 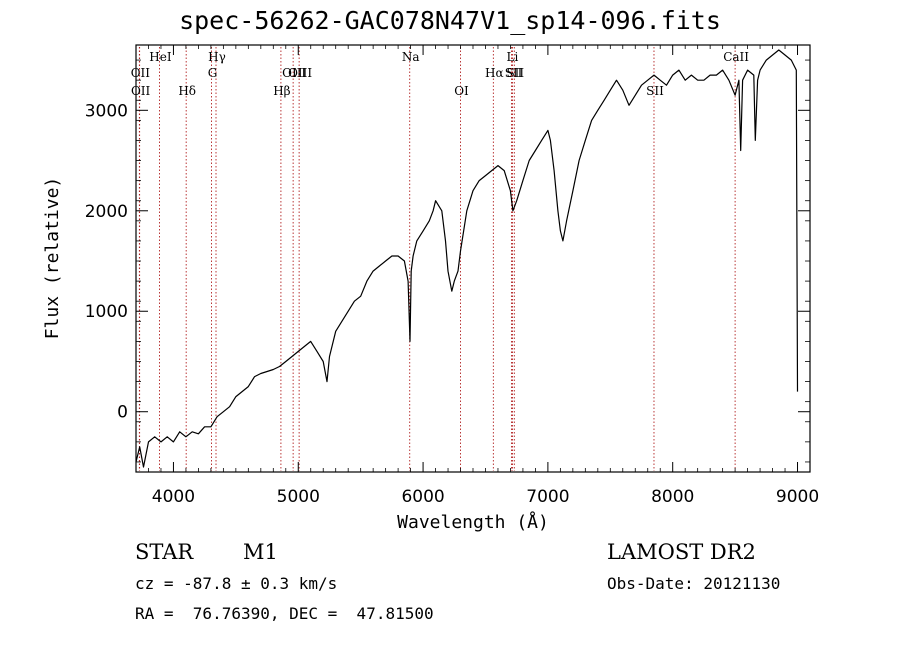 I want to click on y-tick-label: 3000, so click(x=106, y=111).